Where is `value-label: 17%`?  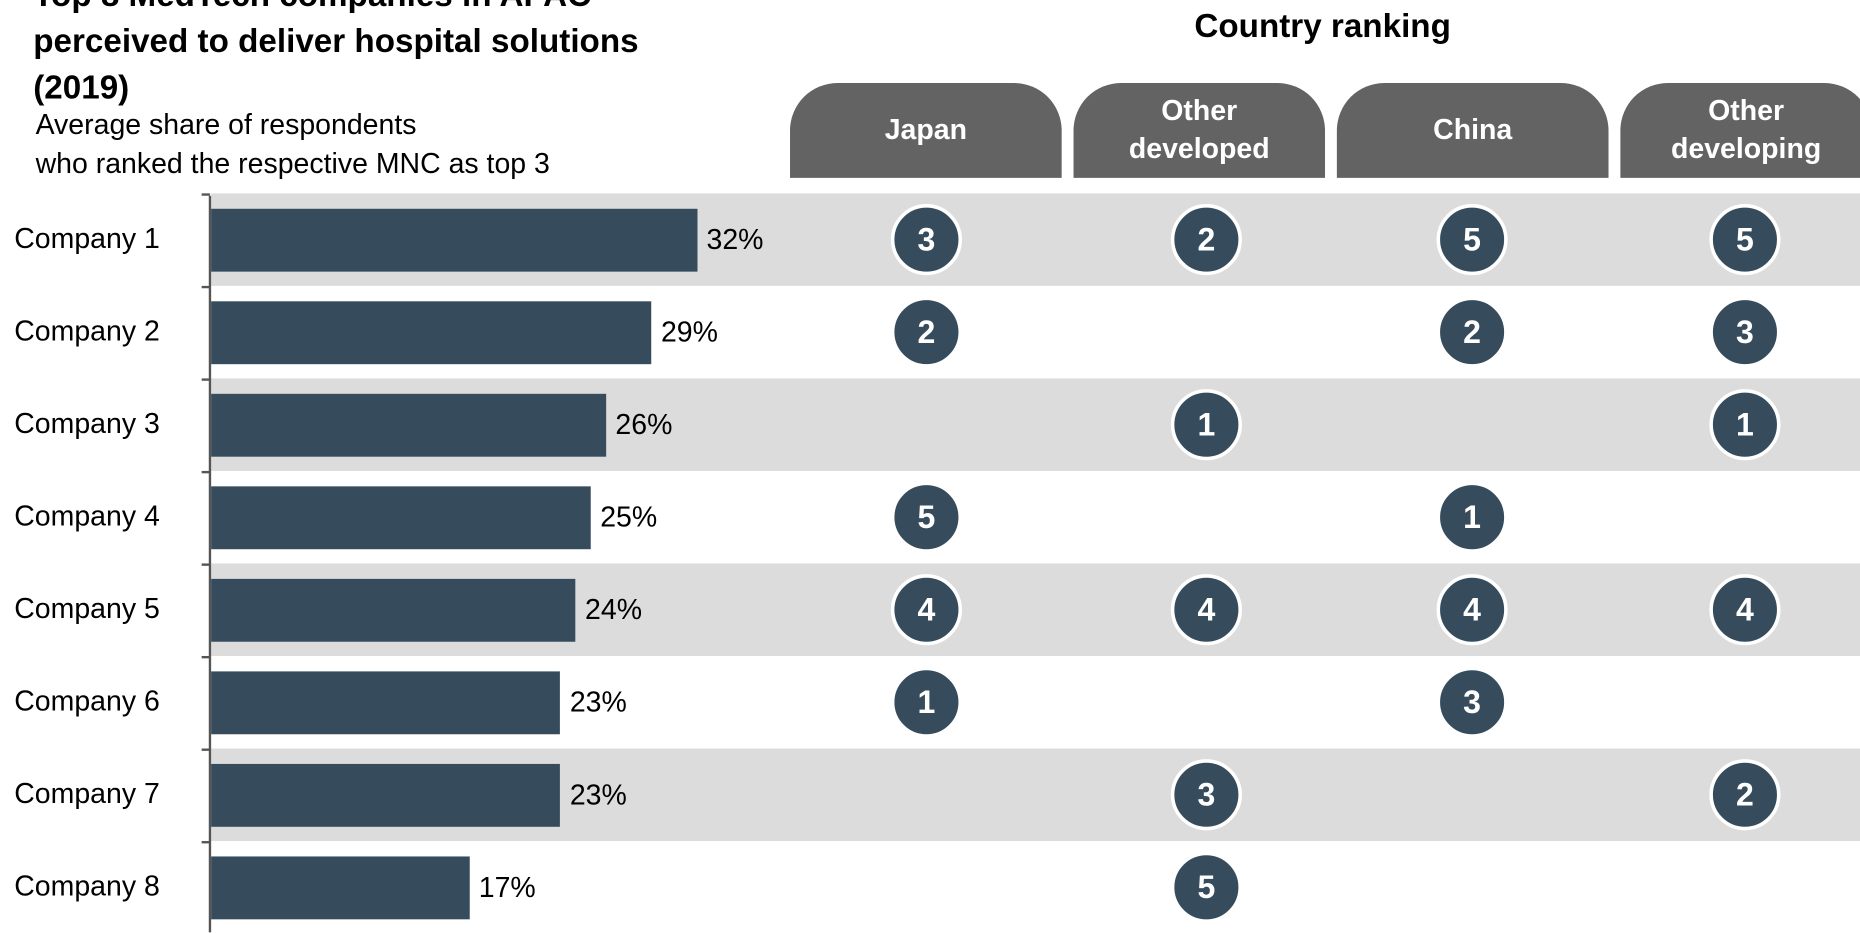 value-label: 17% is located at coordinates (507, 887).